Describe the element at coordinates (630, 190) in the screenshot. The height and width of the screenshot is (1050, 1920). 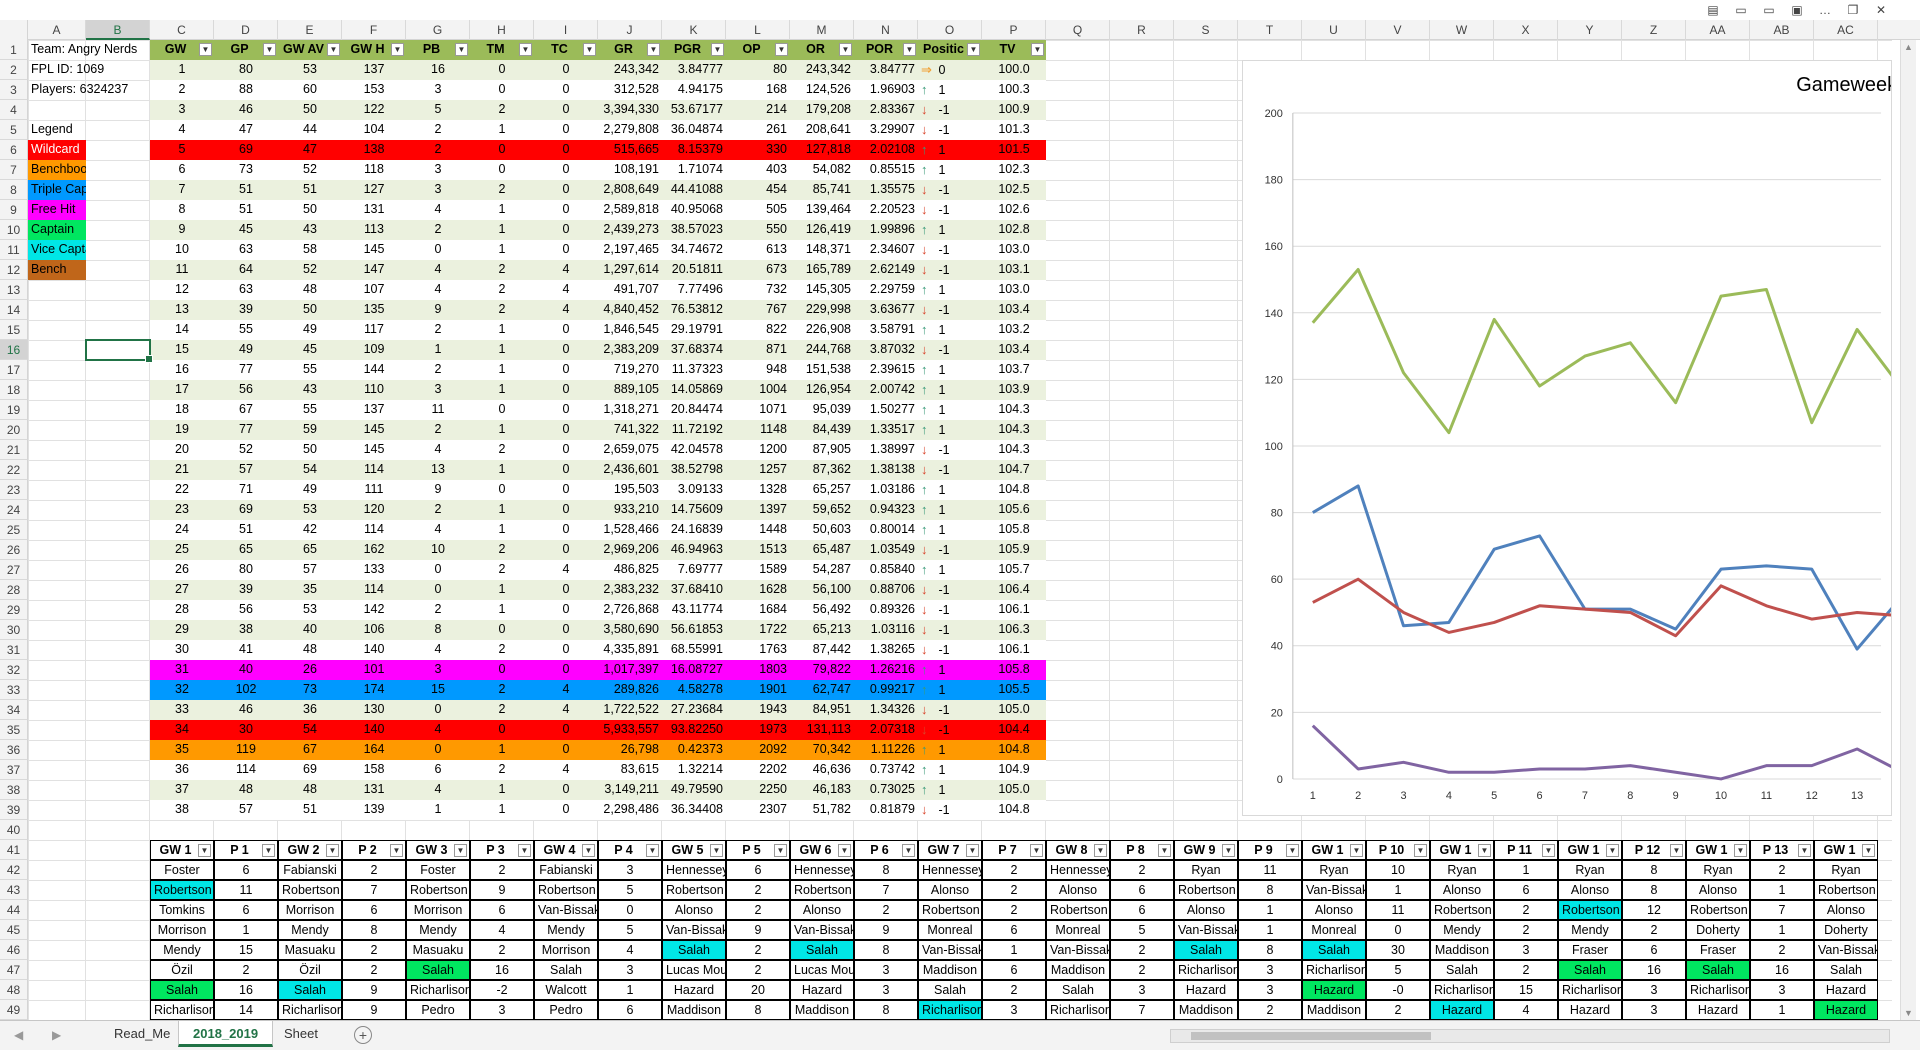
I see `table-cell: 2,808,649` at that location.